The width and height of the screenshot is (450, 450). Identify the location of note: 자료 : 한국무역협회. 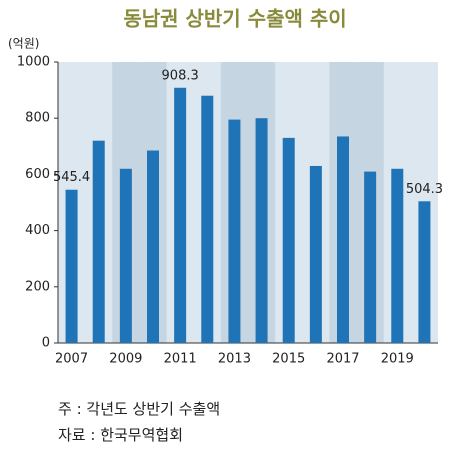
(120, 435).